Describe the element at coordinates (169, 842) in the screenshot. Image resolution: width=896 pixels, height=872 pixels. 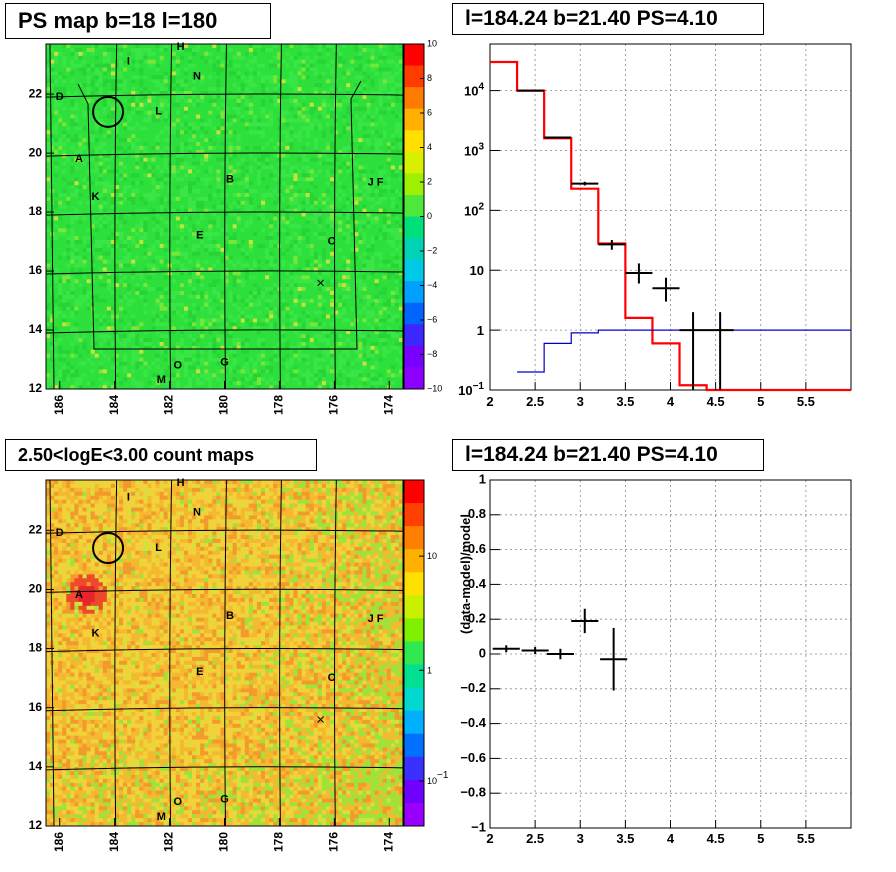
I see `x-tick-label: 182` at that location.